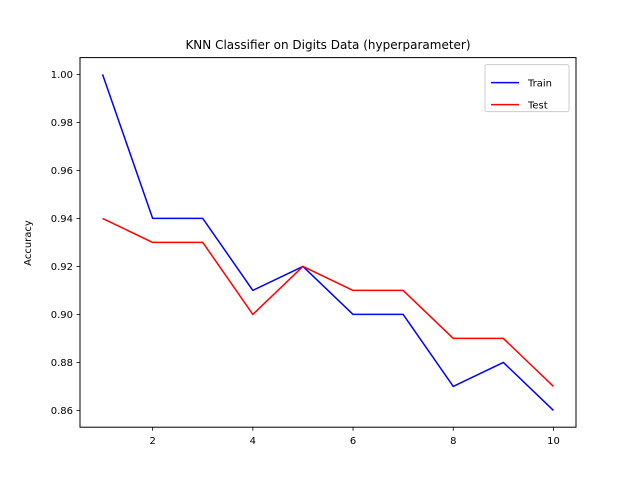 Image resolution: width=640 pixels, height=480 pixels. Describe the element at coordinates (62, 219) in the screenshot. I see `y-tick-label: 0.94` at that location.